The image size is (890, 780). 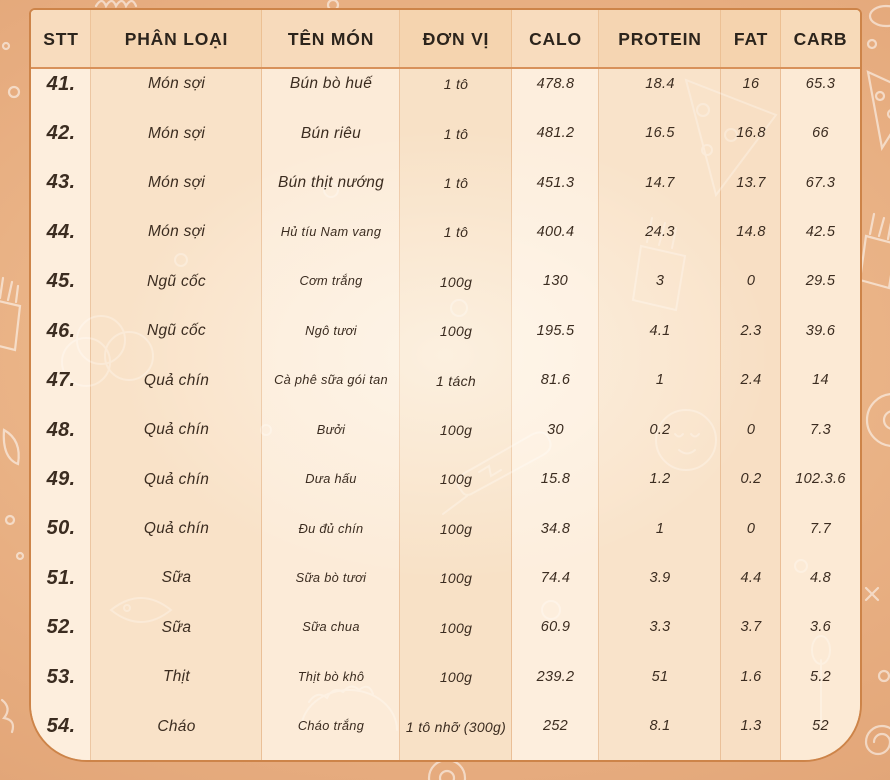 I want to click on cell-stt: 43., so click(x=61, y=182).